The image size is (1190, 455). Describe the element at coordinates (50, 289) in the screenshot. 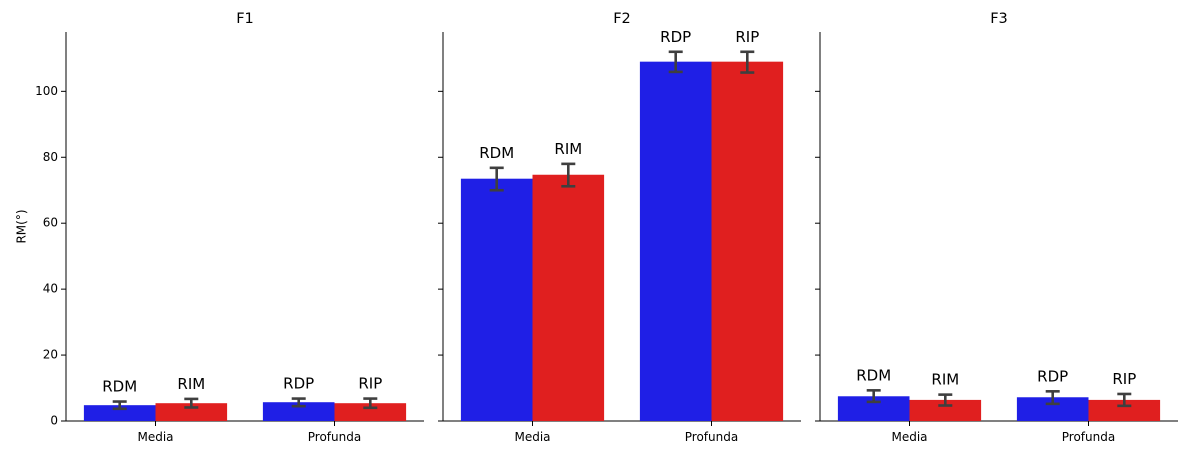

I see `y-tick-label: 40` at that location.